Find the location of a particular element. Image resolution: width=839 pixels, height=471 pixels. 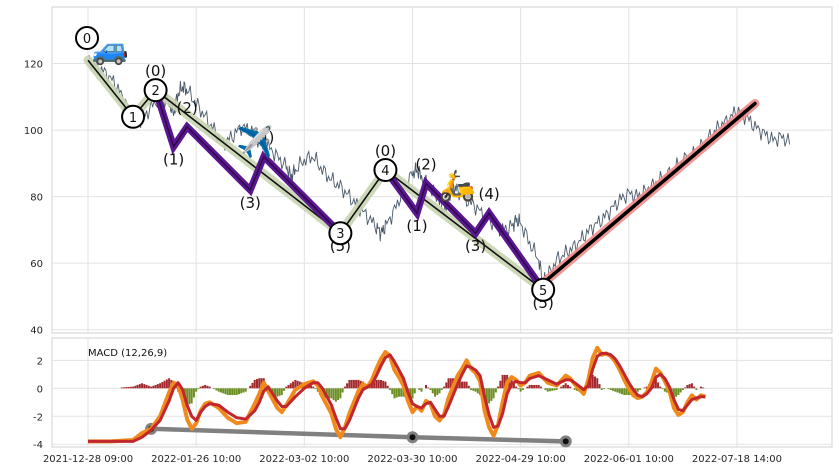

price-y-tick-label: 40 is located at coordinates (36, 331).